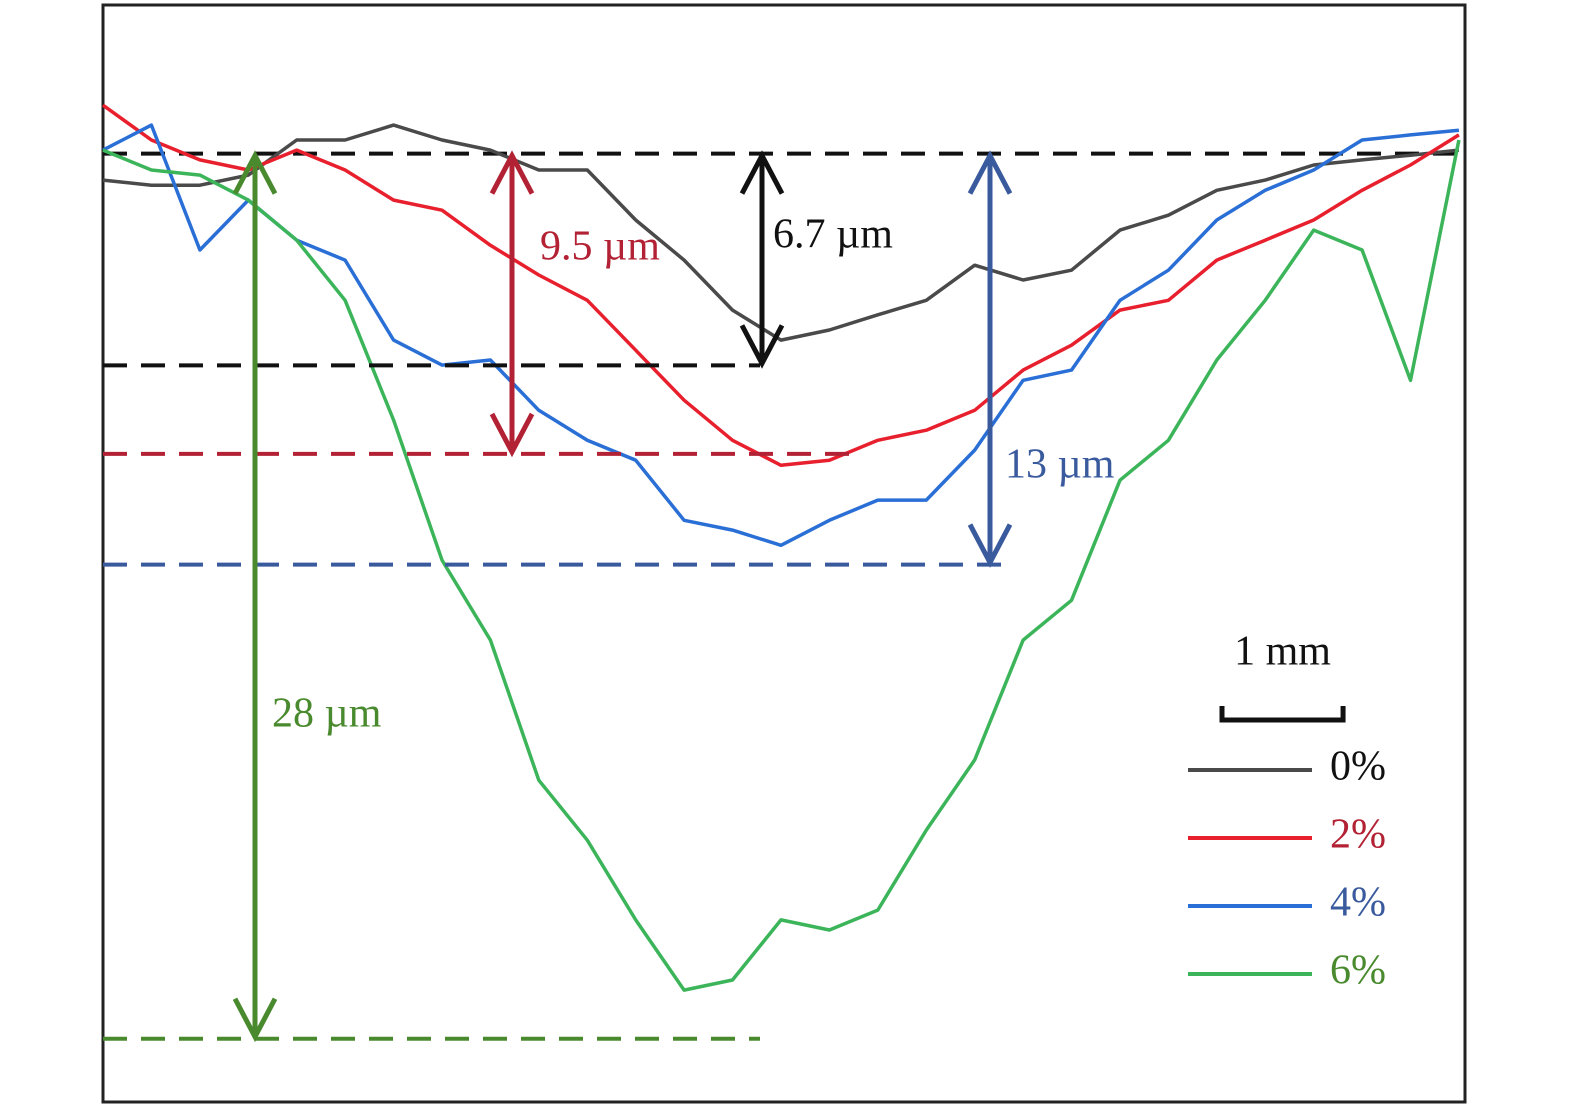 This screenshot has width=1575, height=1115. What do you see at coordinates (1358, 767) in the screenshot?
I see `legend-label: 0%` at bounding box center [1358, 767].